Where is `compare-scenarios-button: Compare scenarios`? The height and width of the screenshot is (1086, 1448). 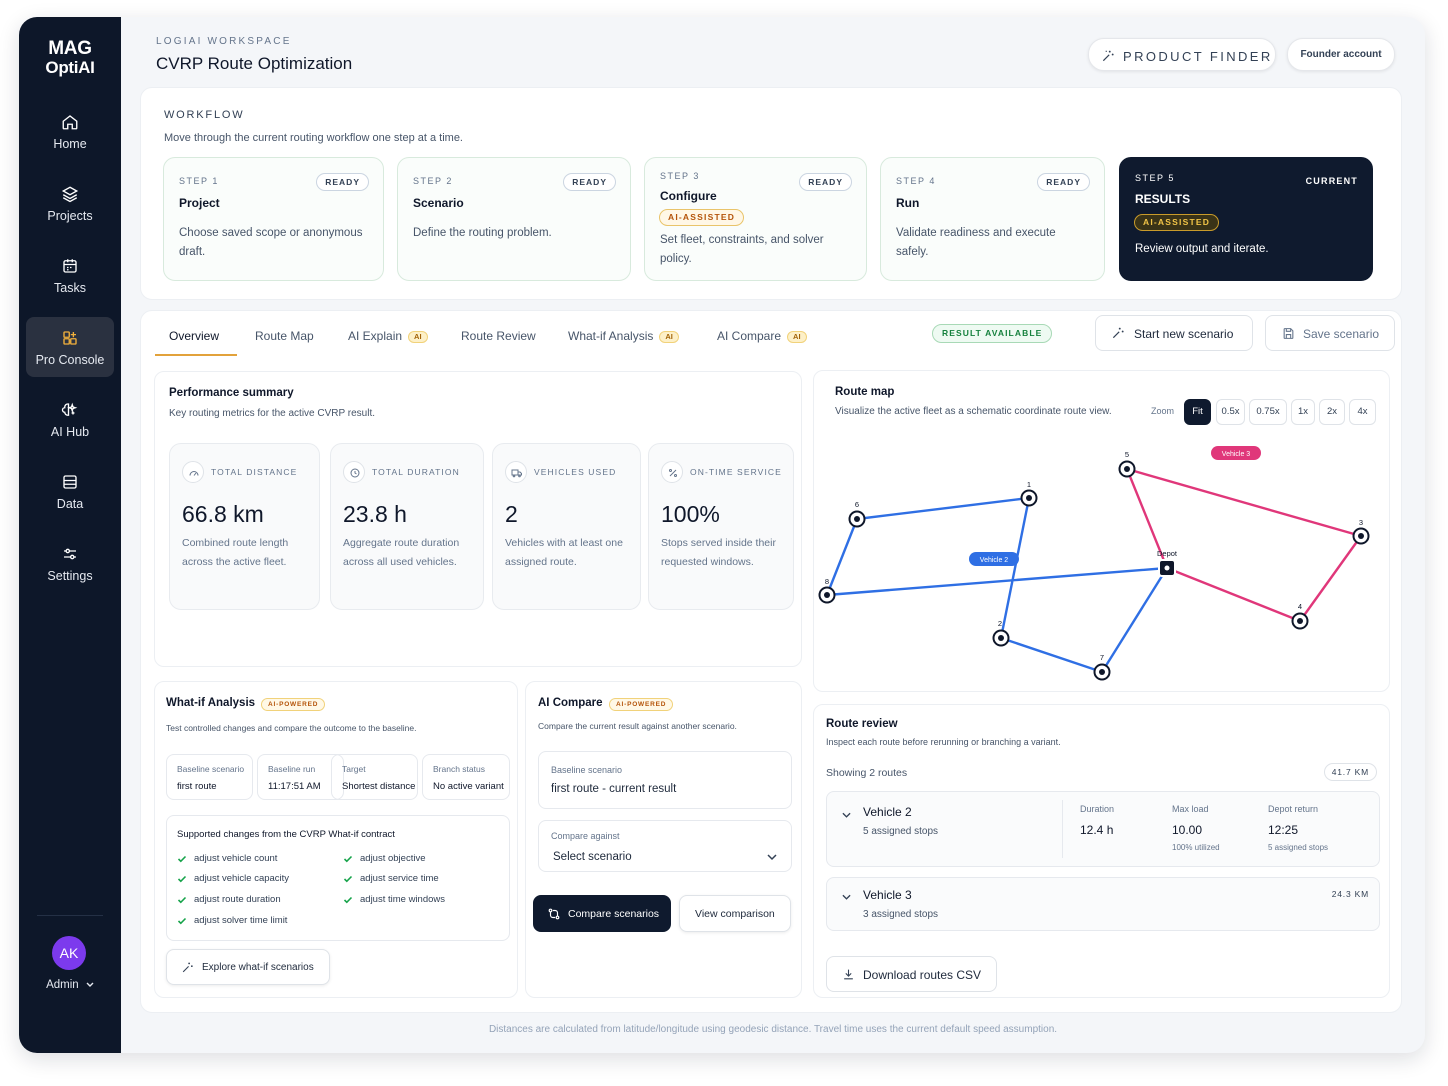
compare-scenarios-button: Compare scenarios is located at coordinates (602, 913).